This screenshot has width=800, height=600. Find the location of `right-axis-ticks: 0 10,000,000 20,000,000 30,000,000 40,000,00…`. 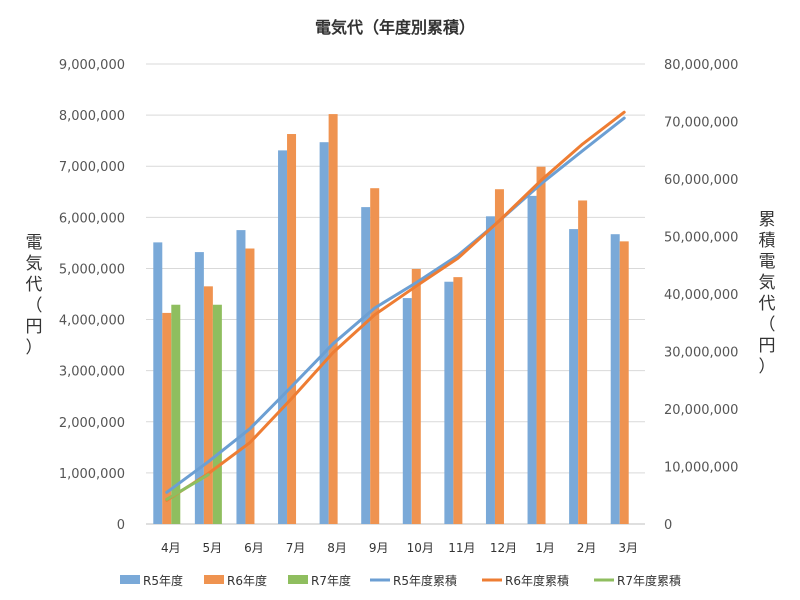

right-axis-ticks: 0 10,000,000 20,000,000 30,000,000 40,000,00… is located at coordinates (701, 295).